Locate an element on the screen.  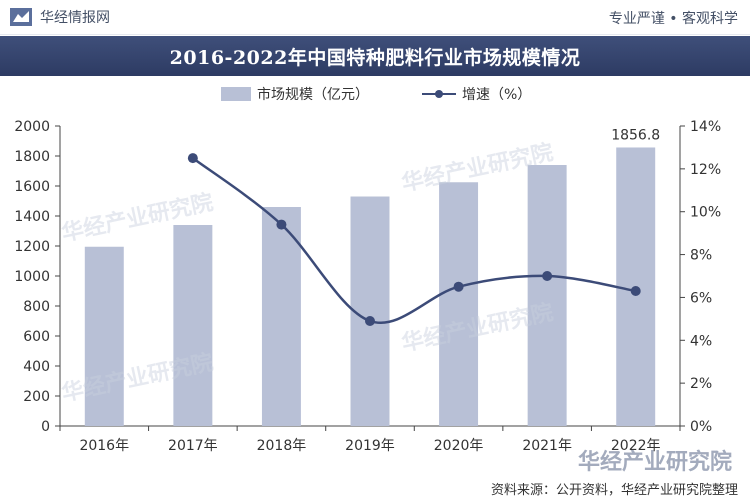
x-tick-label: 2016年 is located at coordinates (104, 446).